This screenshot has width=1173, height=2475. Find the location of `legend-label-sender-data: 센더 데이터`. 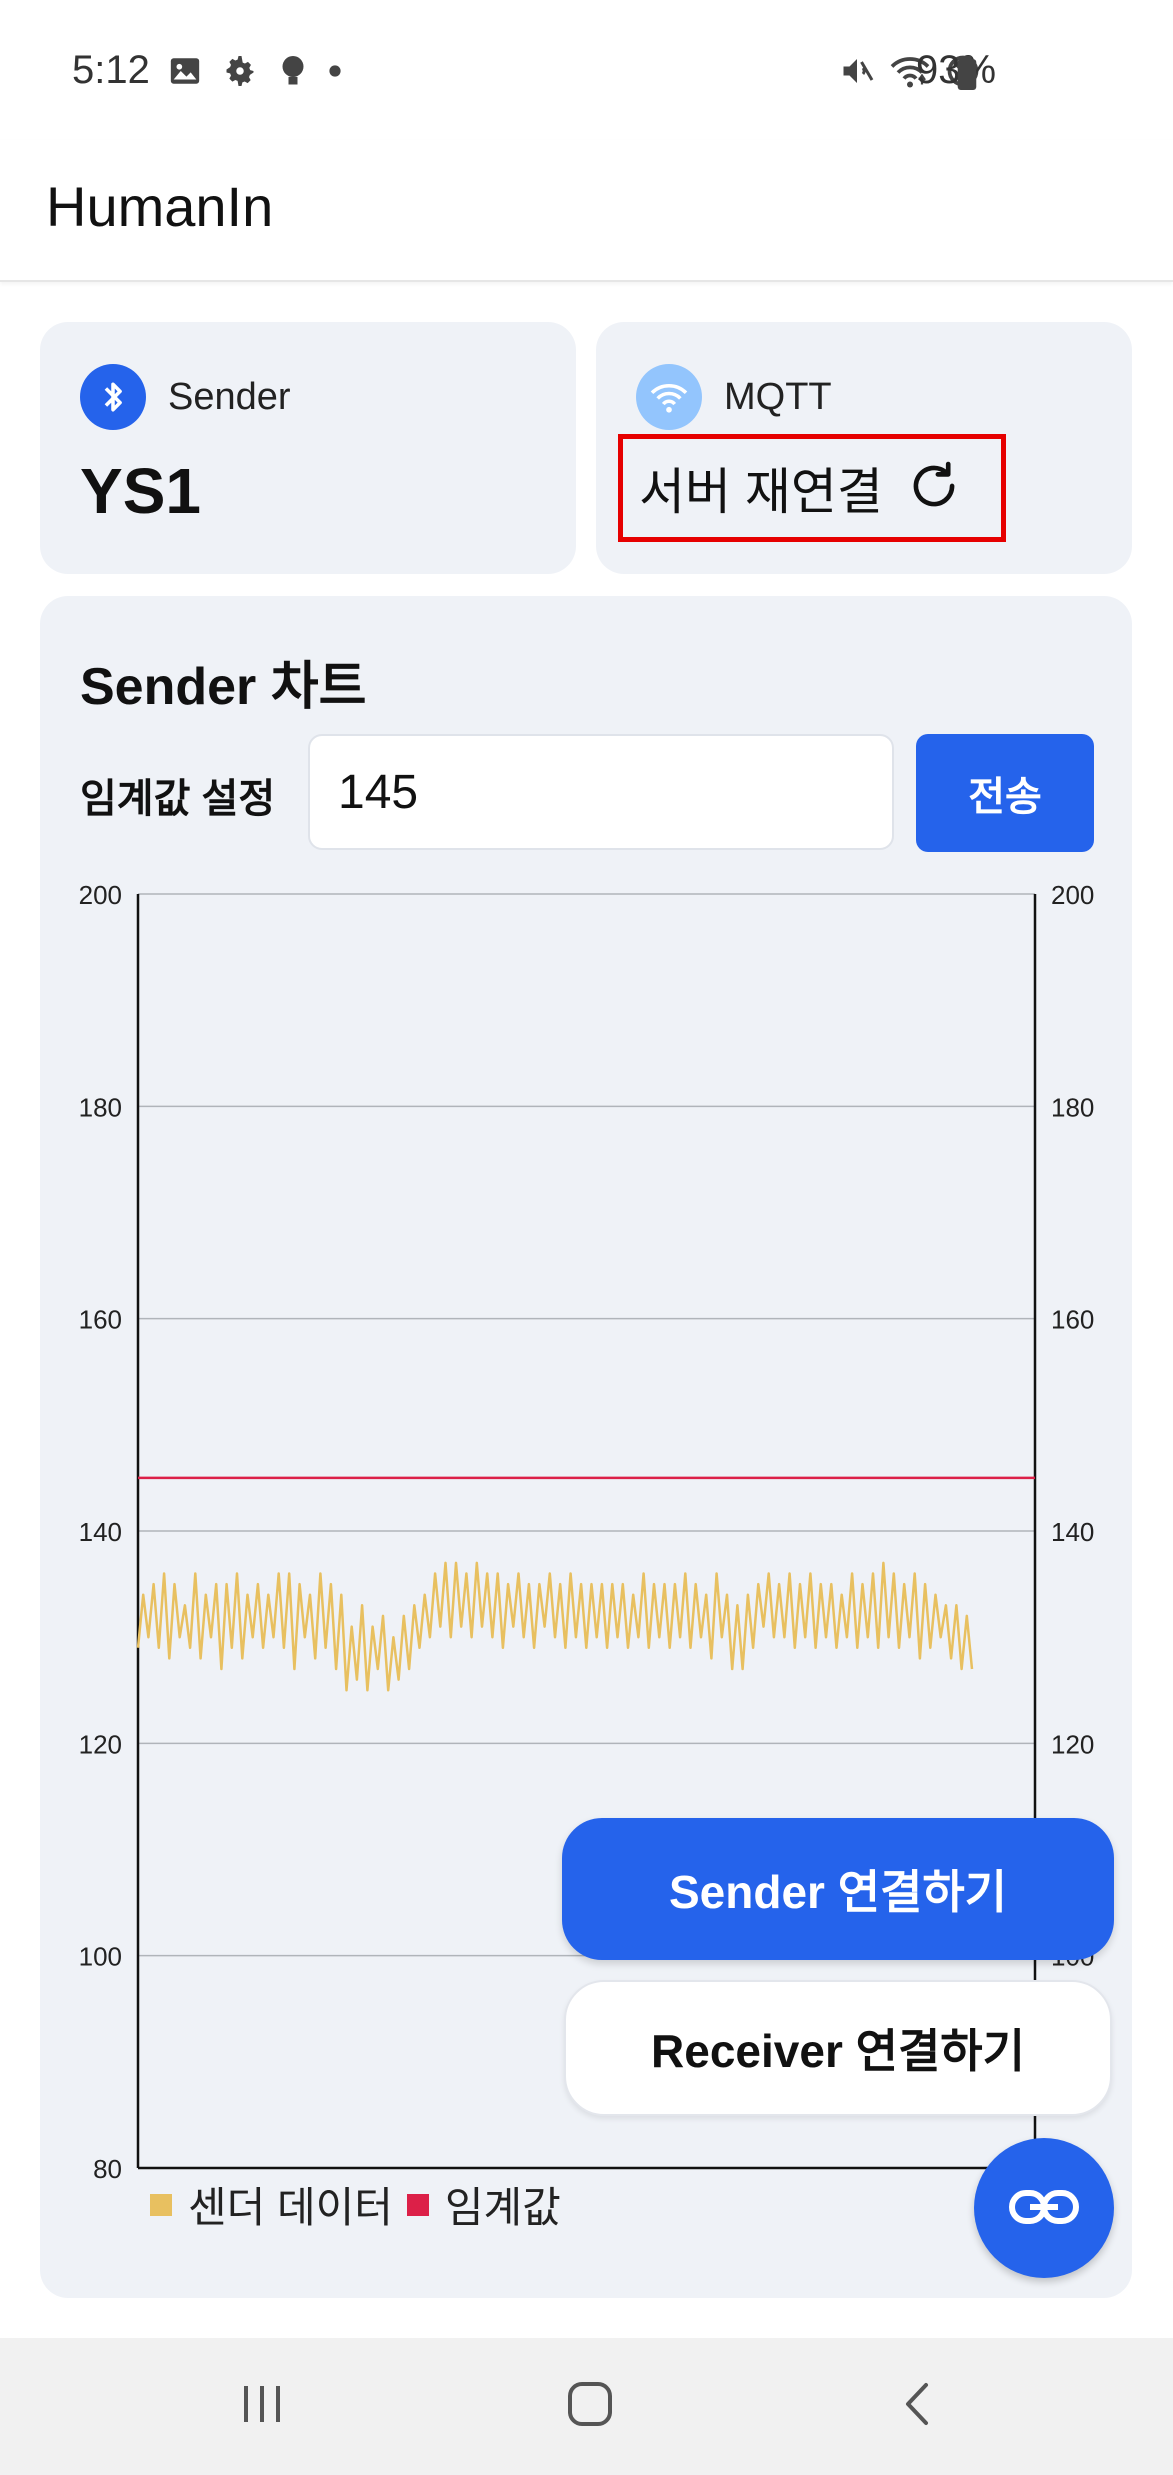

legend-label-sender-data: 센더 데이터 is located at coordinates (290, 2207).